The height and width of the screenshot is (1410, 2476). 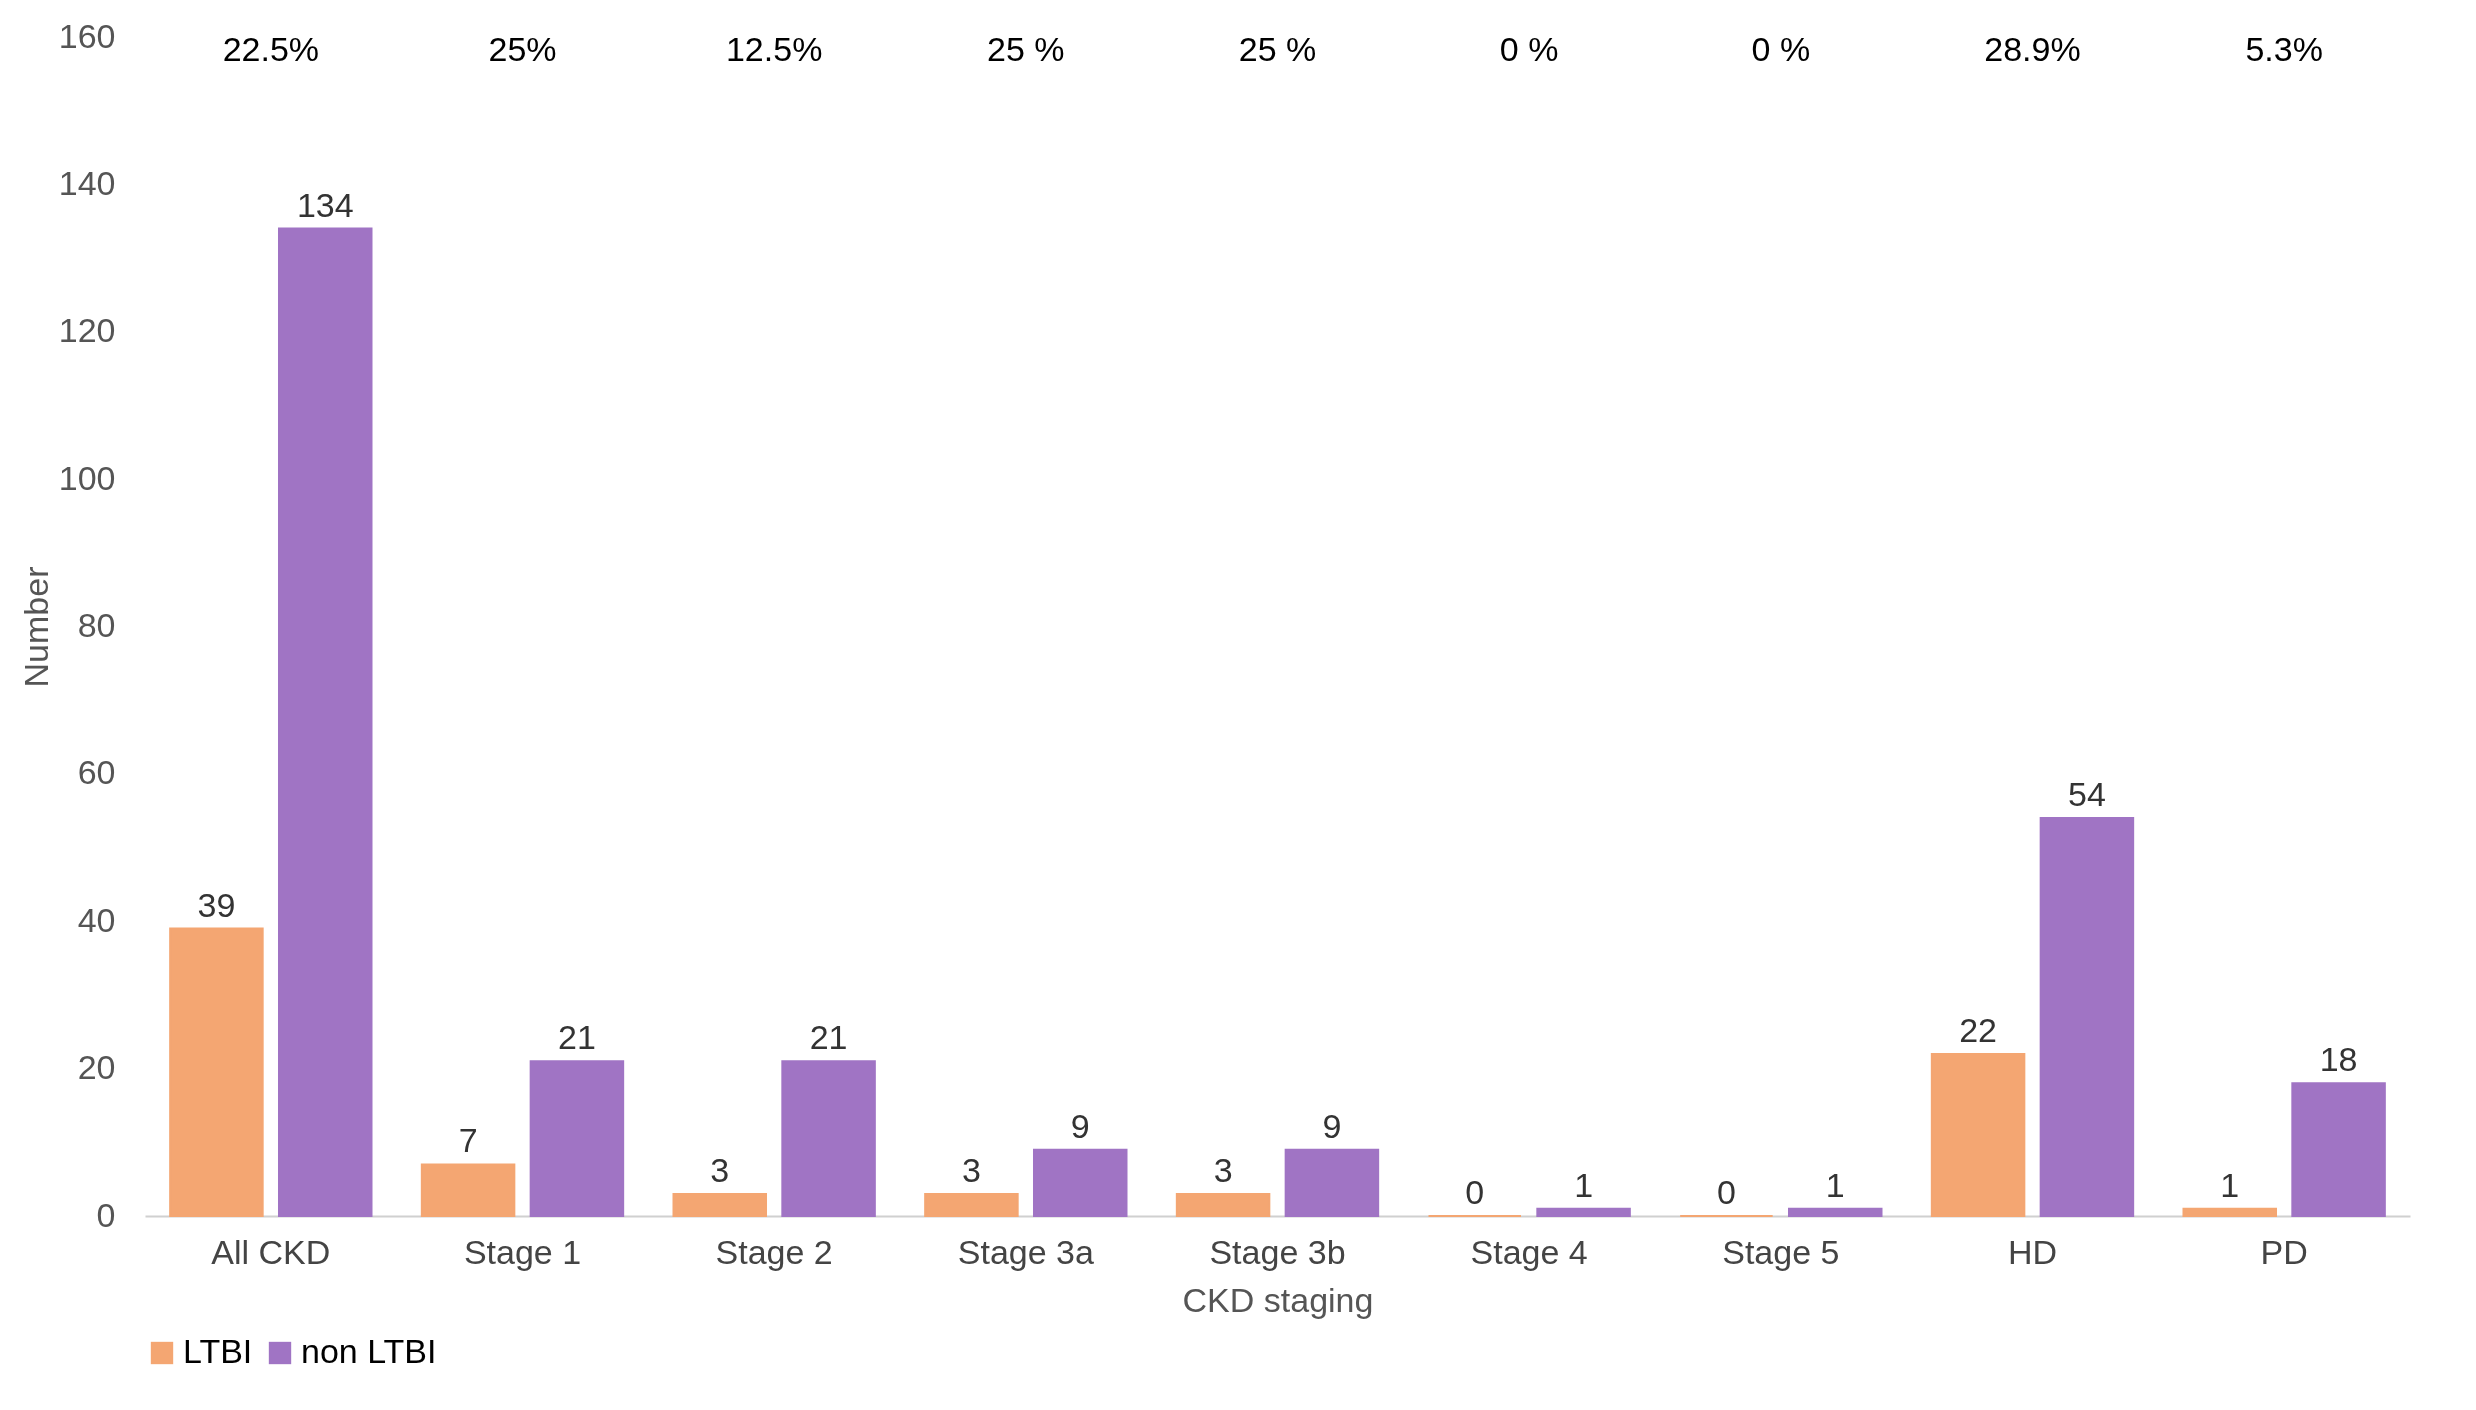 What do you see at coordinates (2338, 1059) in the screenshot?
I see `data-label: 18` at bounding box center [2338, 1059].